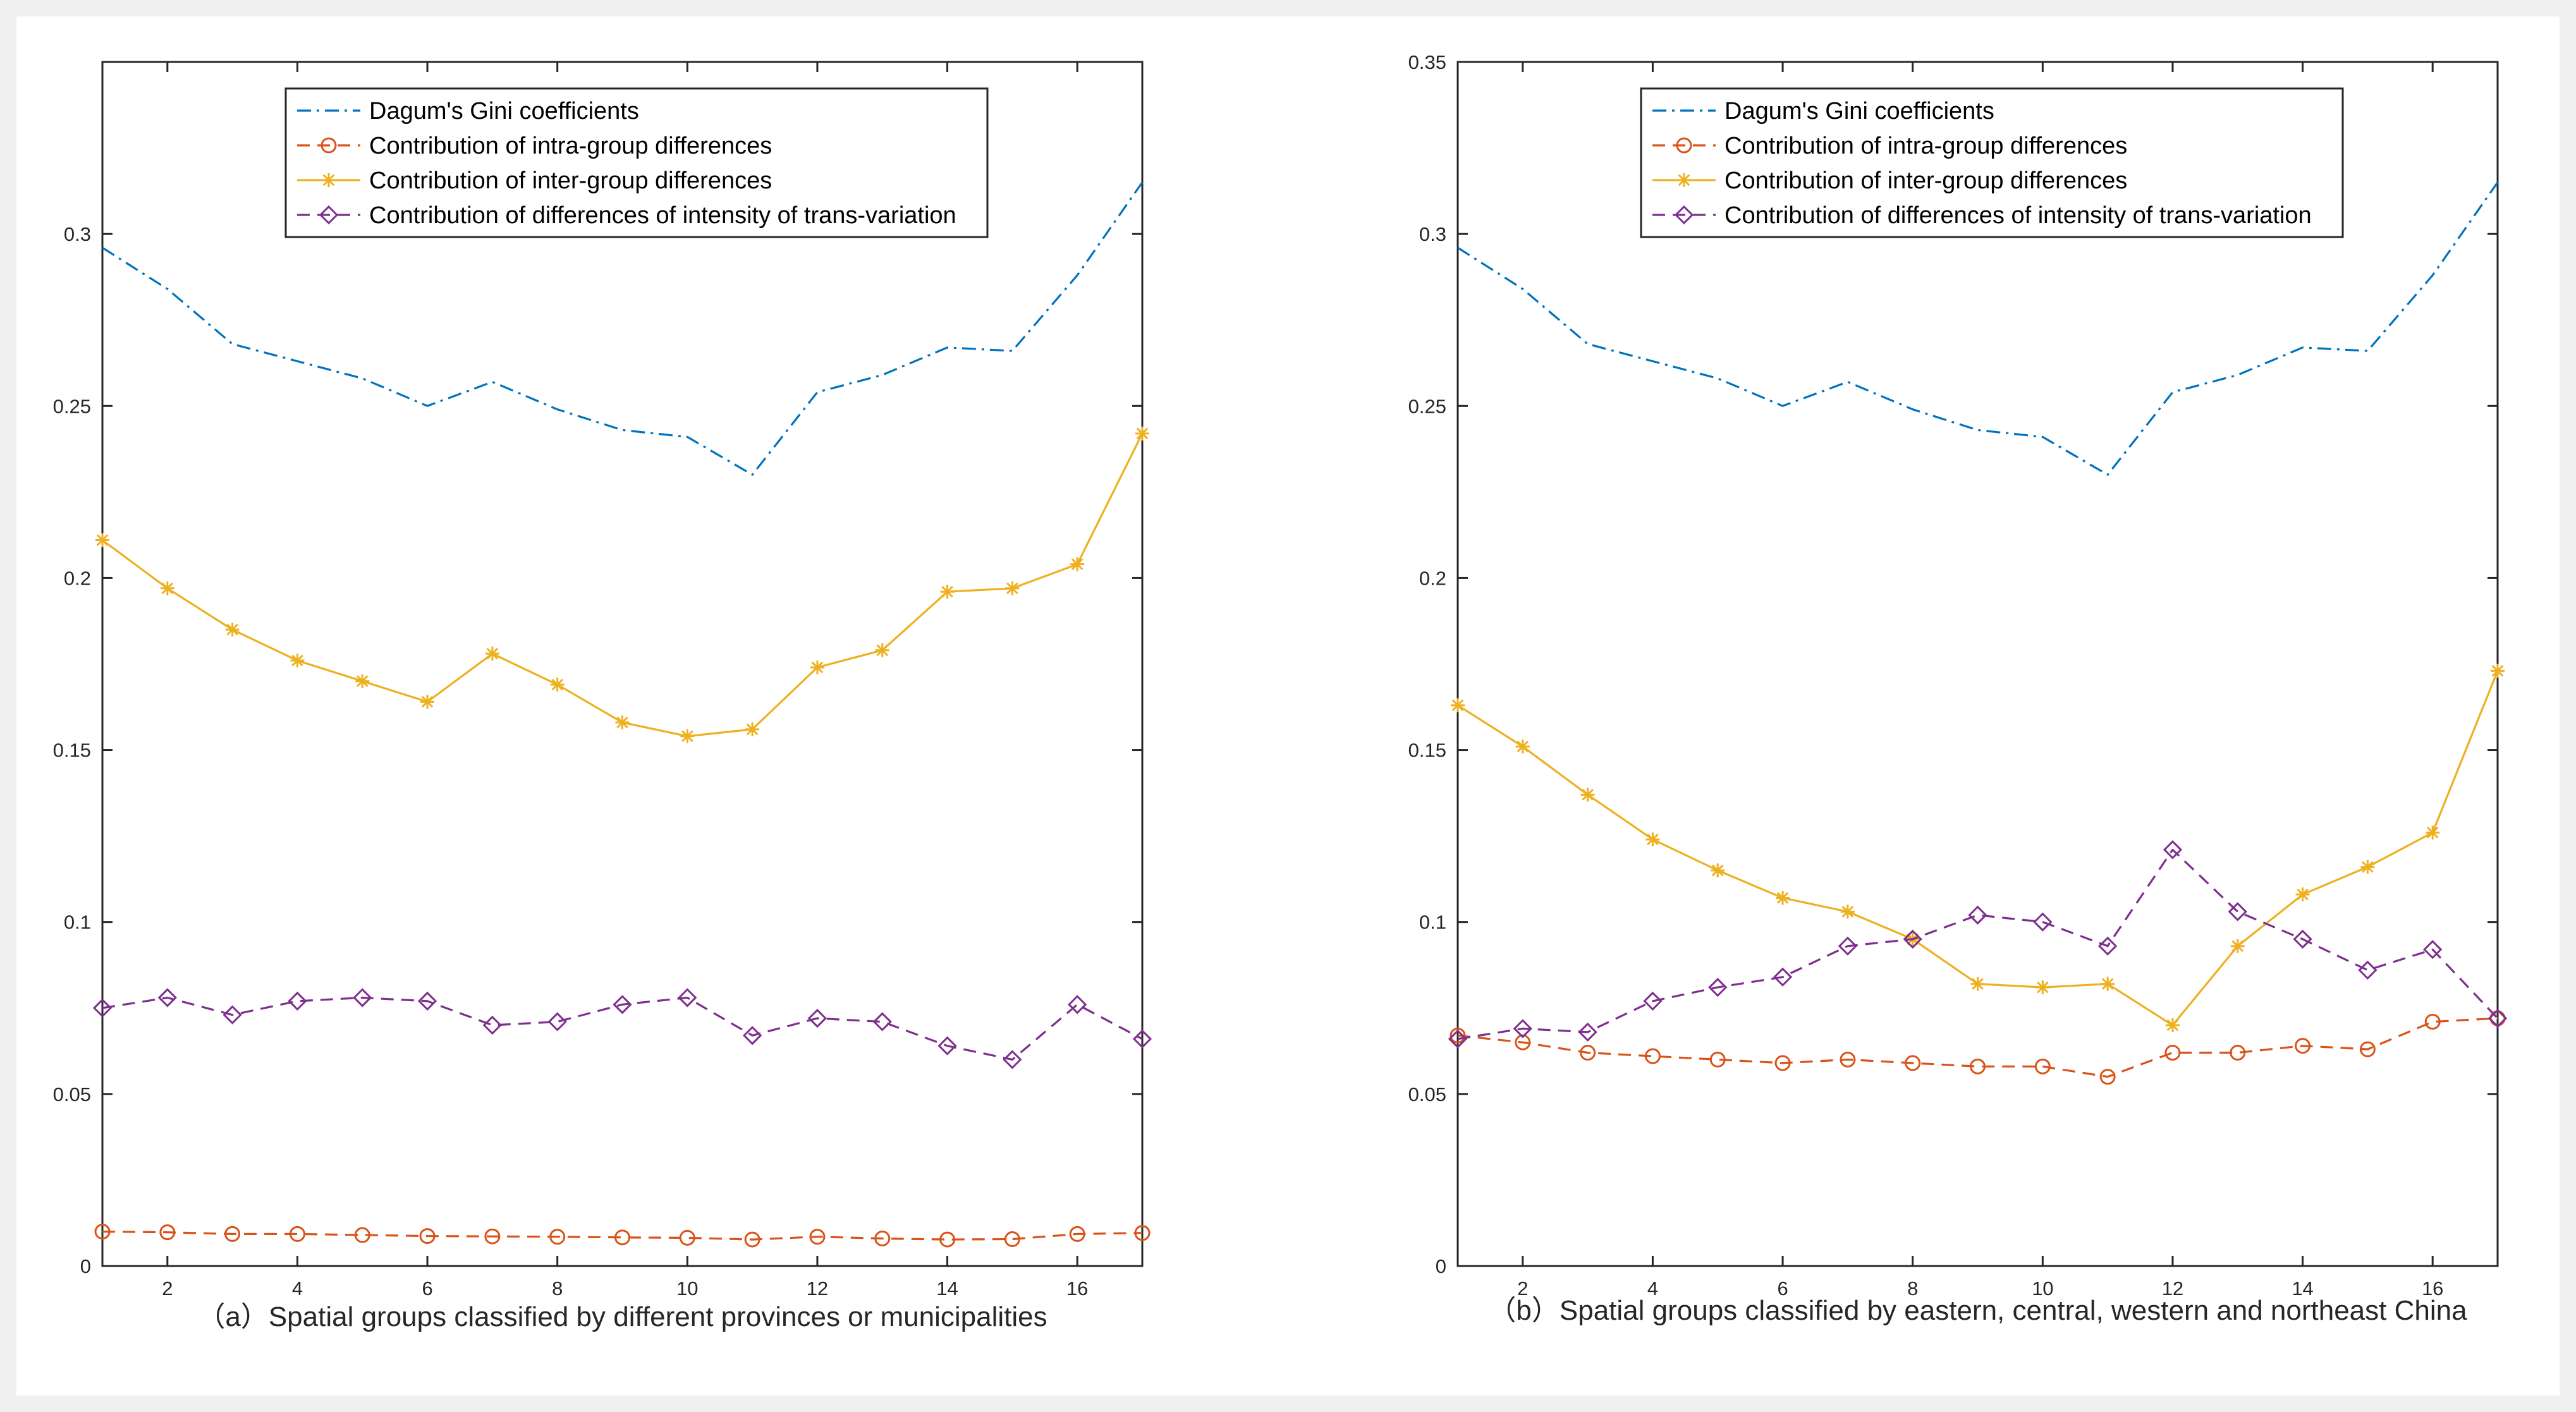 This screenshot has height=1412, width=2576. I want to click on x-tick-label: 14, so click(947, 1288).